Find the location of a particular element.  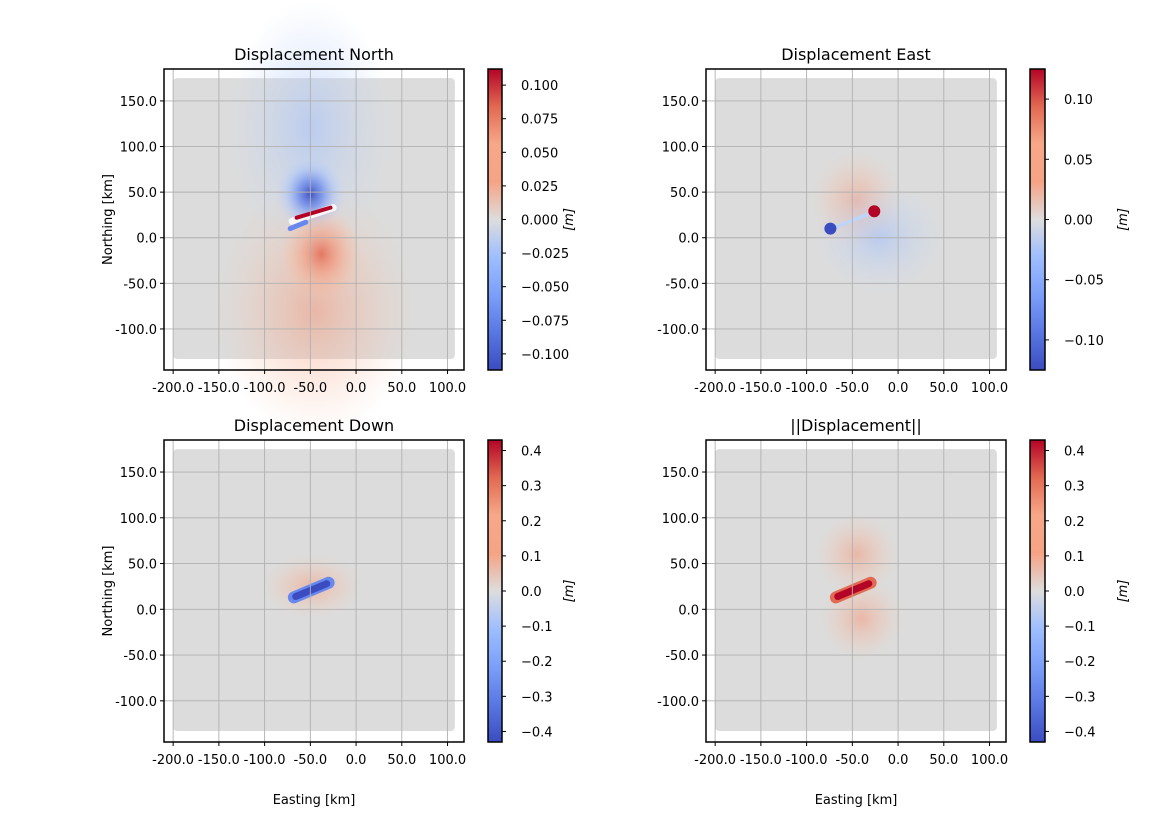

colorbar-tick-label: 0.00 is located at coordinates (1078, 221).